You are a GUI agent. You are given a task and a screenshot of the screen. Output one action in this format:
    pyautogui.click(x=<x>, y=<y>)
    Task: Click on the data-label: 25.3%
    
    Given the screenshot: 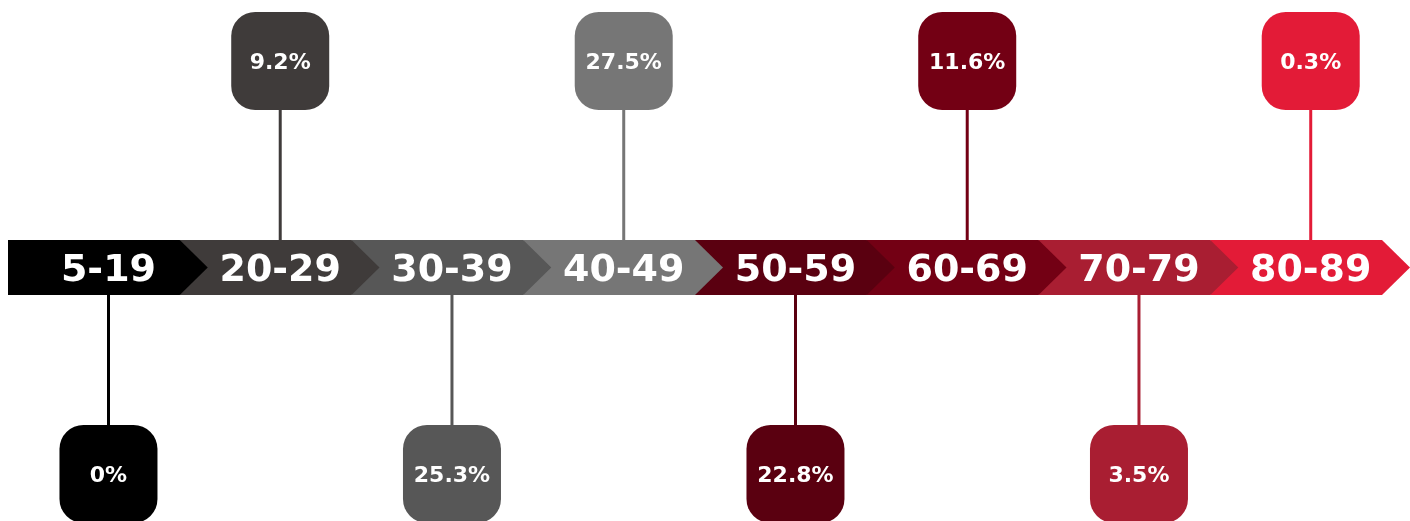 What is the action you would take?
    pyautogui.click(x=452, y=474)
    